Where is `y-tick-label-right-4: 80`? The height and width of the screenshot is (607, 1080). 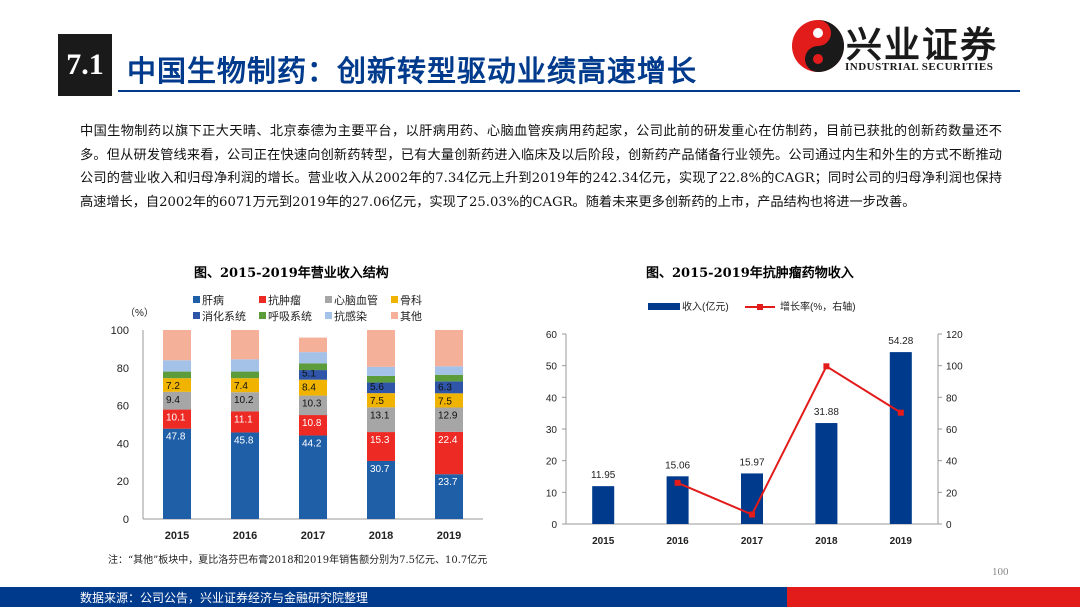
y-tick-label-right-4: 80 is located at coordinates (952, 398).